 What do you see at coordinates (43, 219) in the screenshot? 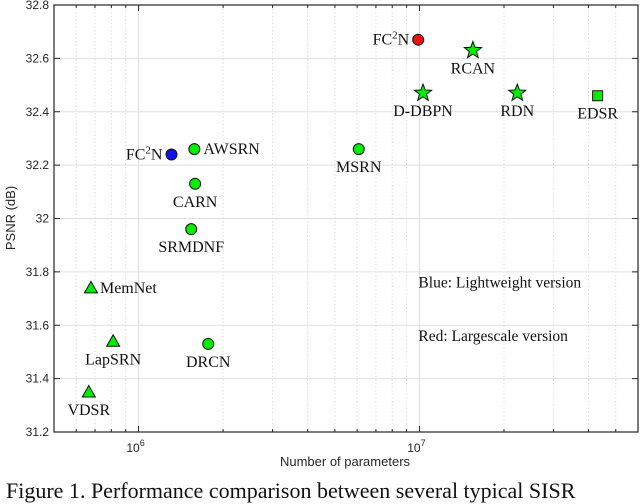
I see `y-tick-label: 32` at bounding box center [43, 219].